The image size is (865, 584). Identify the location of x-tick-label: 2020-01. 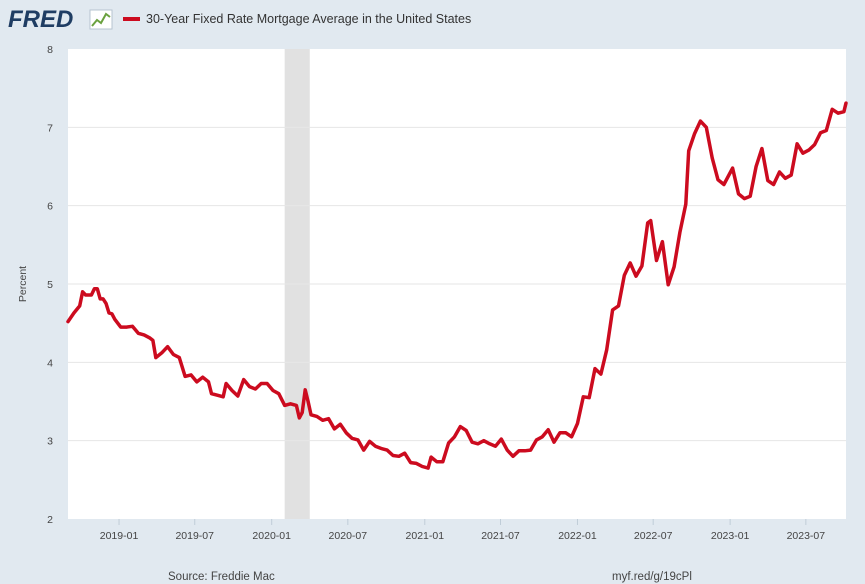
(271, 536).